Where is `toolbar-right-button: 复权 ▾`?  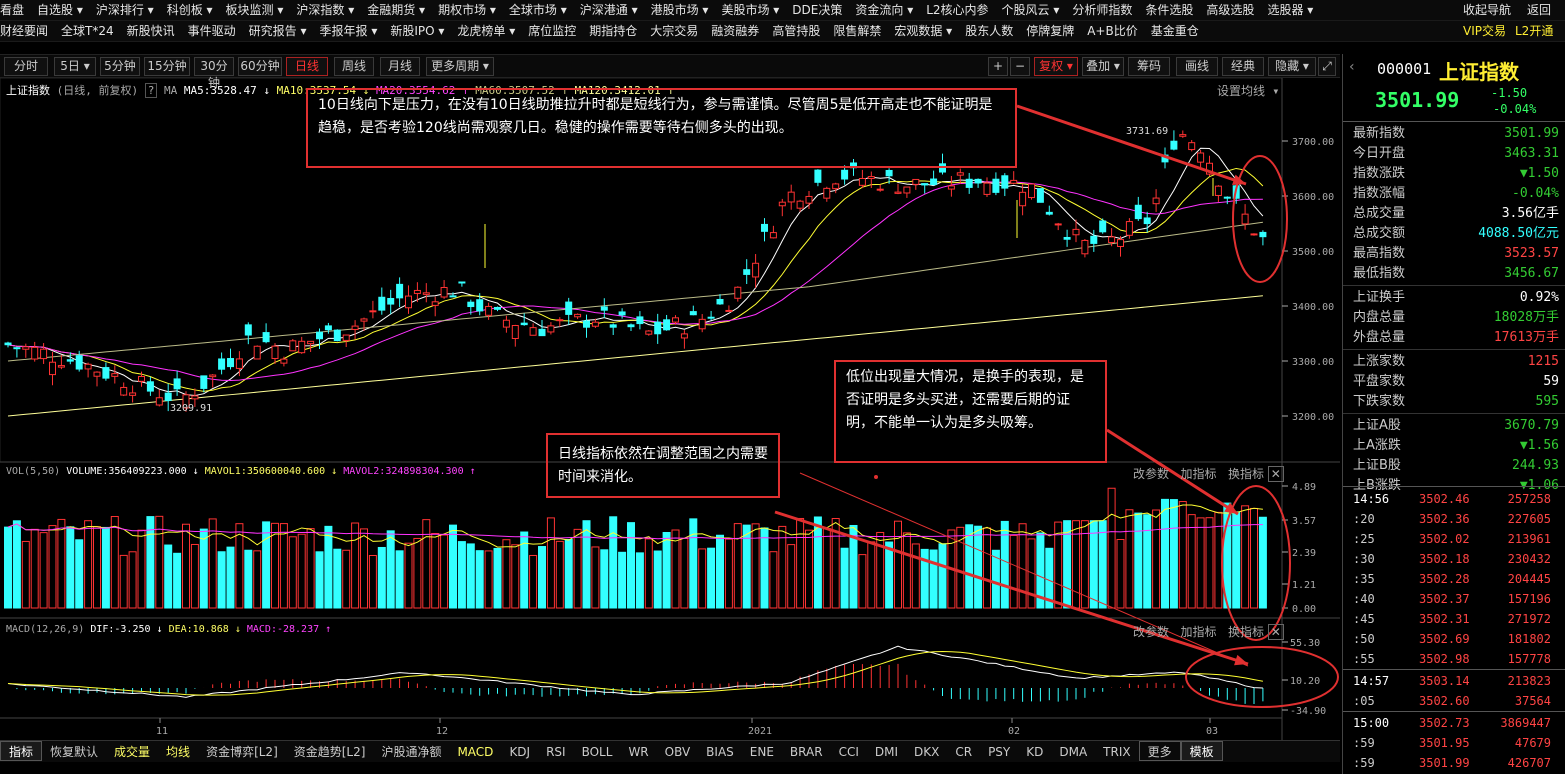
toolbar-right-button: 复权 ▾ is located at coordinates (1056, 66).